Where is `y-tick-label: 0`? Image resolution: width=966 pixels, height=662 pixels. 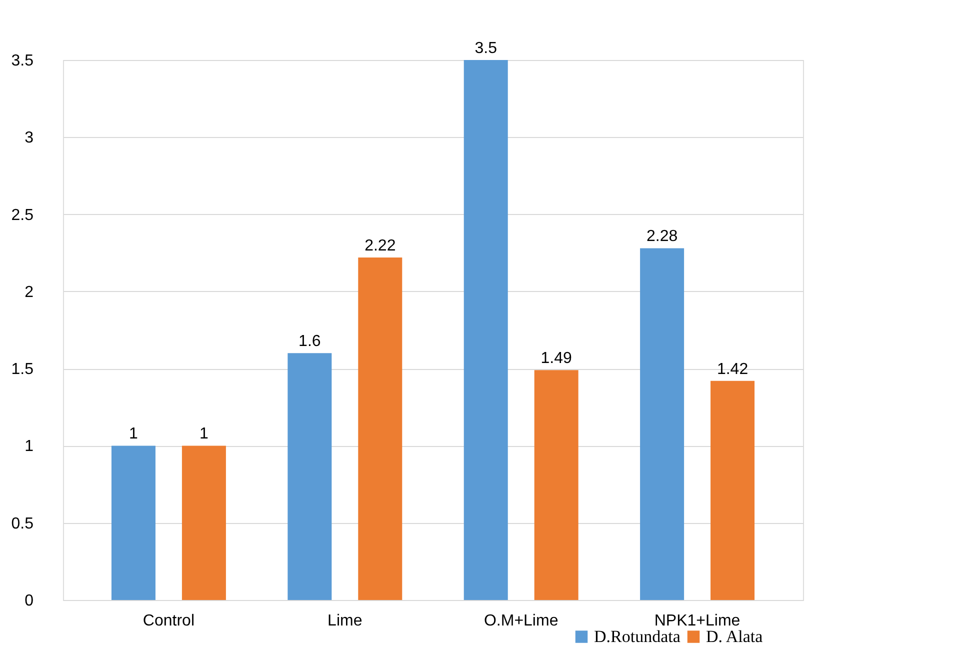 y-tick-label: 0 is located at coordinates (29, 601).